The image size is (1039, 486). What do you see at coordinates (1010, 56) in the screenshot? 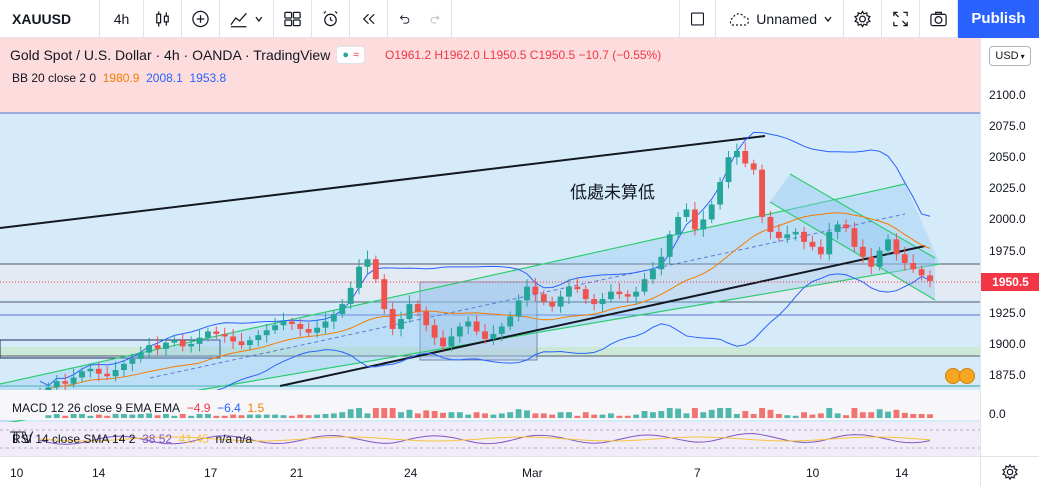
I see `currency-selector: USD ▾` at bounding box center [1010, 56].